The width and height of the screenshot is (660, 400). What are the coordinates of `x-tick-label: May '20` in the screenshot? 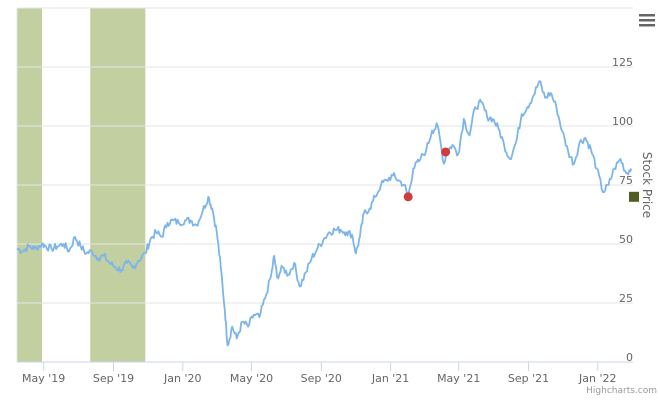 It's located at (251, 378).